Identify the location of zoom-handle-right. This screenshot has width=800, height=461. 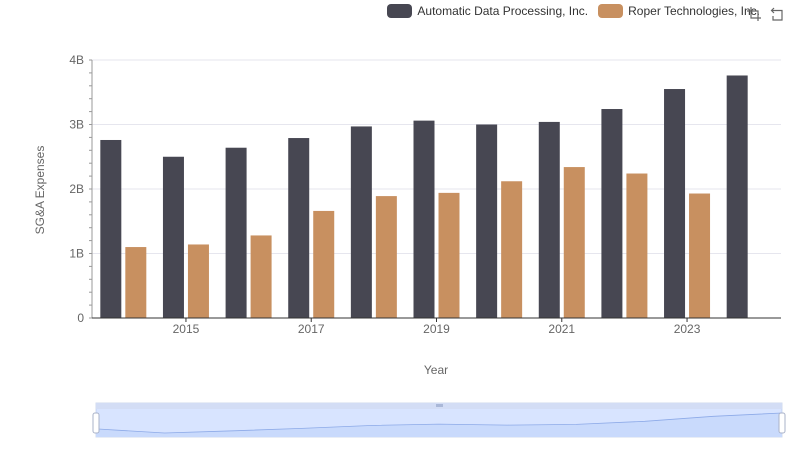
(782, 423).